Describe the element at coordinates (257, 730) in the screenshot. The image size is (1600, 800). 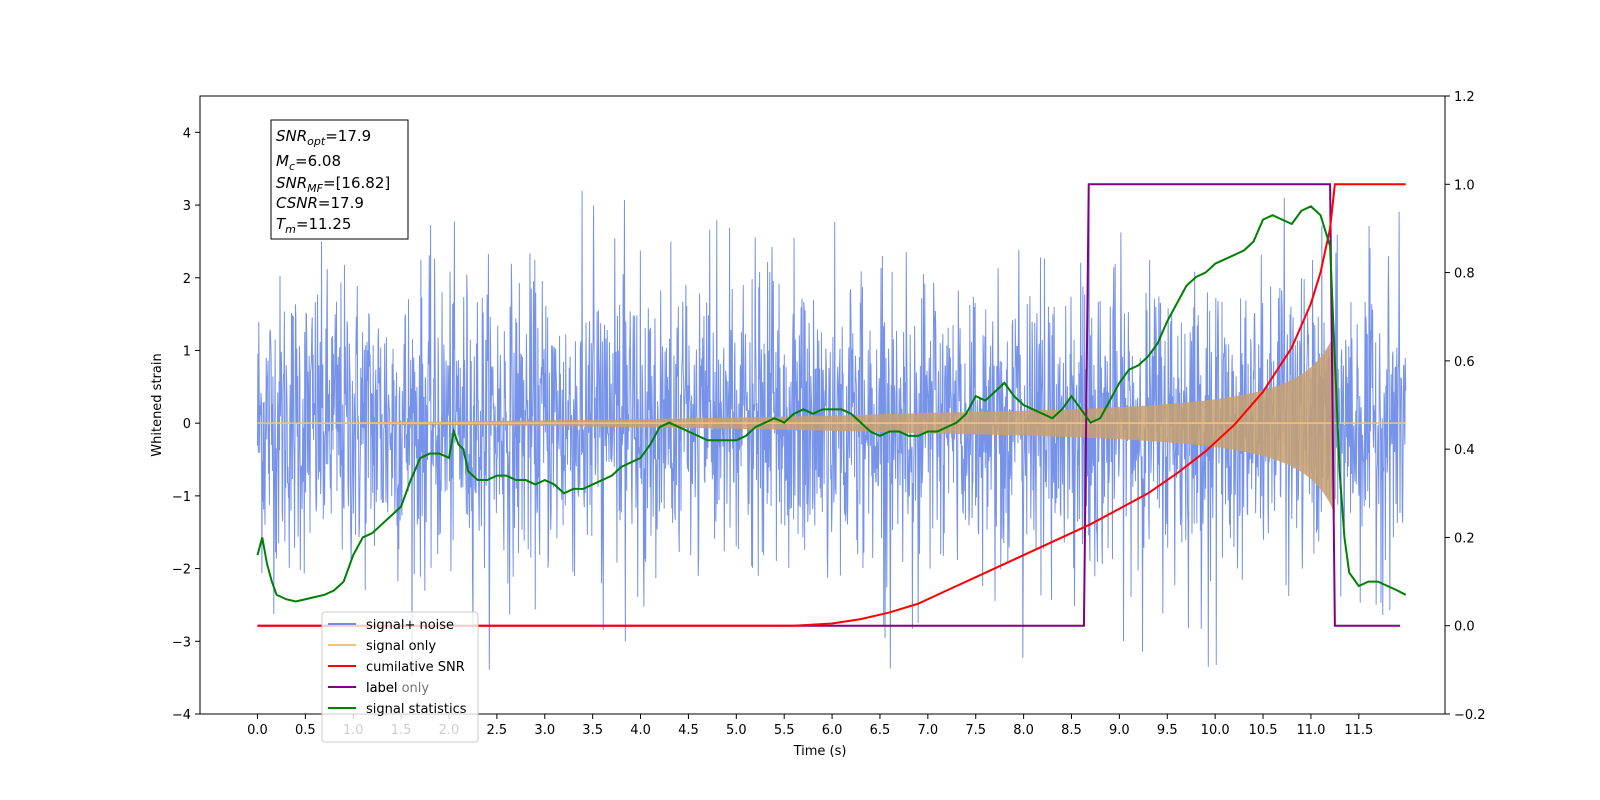
I see `x-tick-label: 0.0` at that location.